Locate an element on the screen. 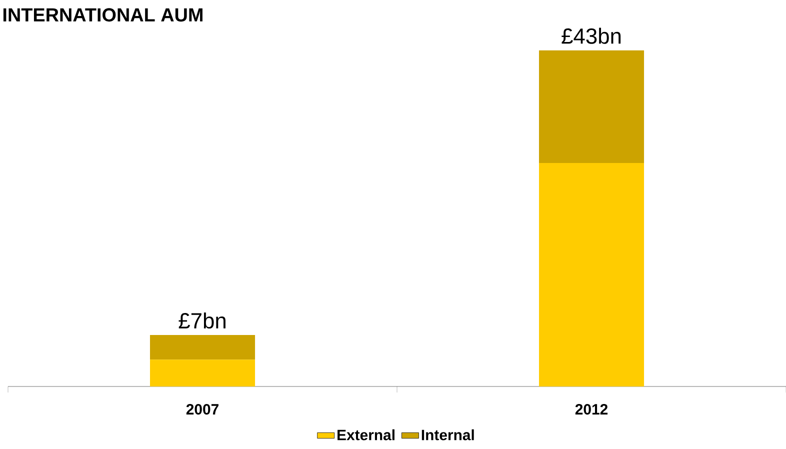 The height and width of the screenshot is (449, 786). x-tick-label: 2007 is located at coordinates (202, 409).